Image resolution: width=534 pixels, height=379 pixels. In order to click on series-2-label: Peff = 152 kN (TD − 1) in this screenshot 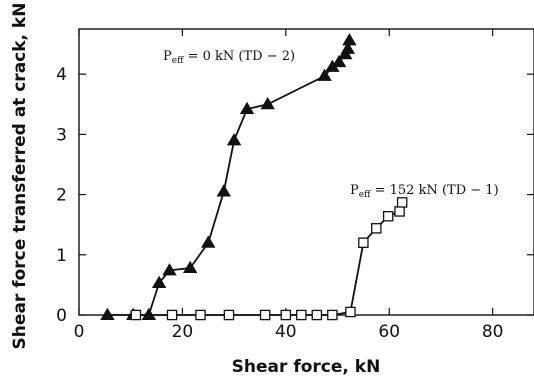, I will do `click(424, 191)`.